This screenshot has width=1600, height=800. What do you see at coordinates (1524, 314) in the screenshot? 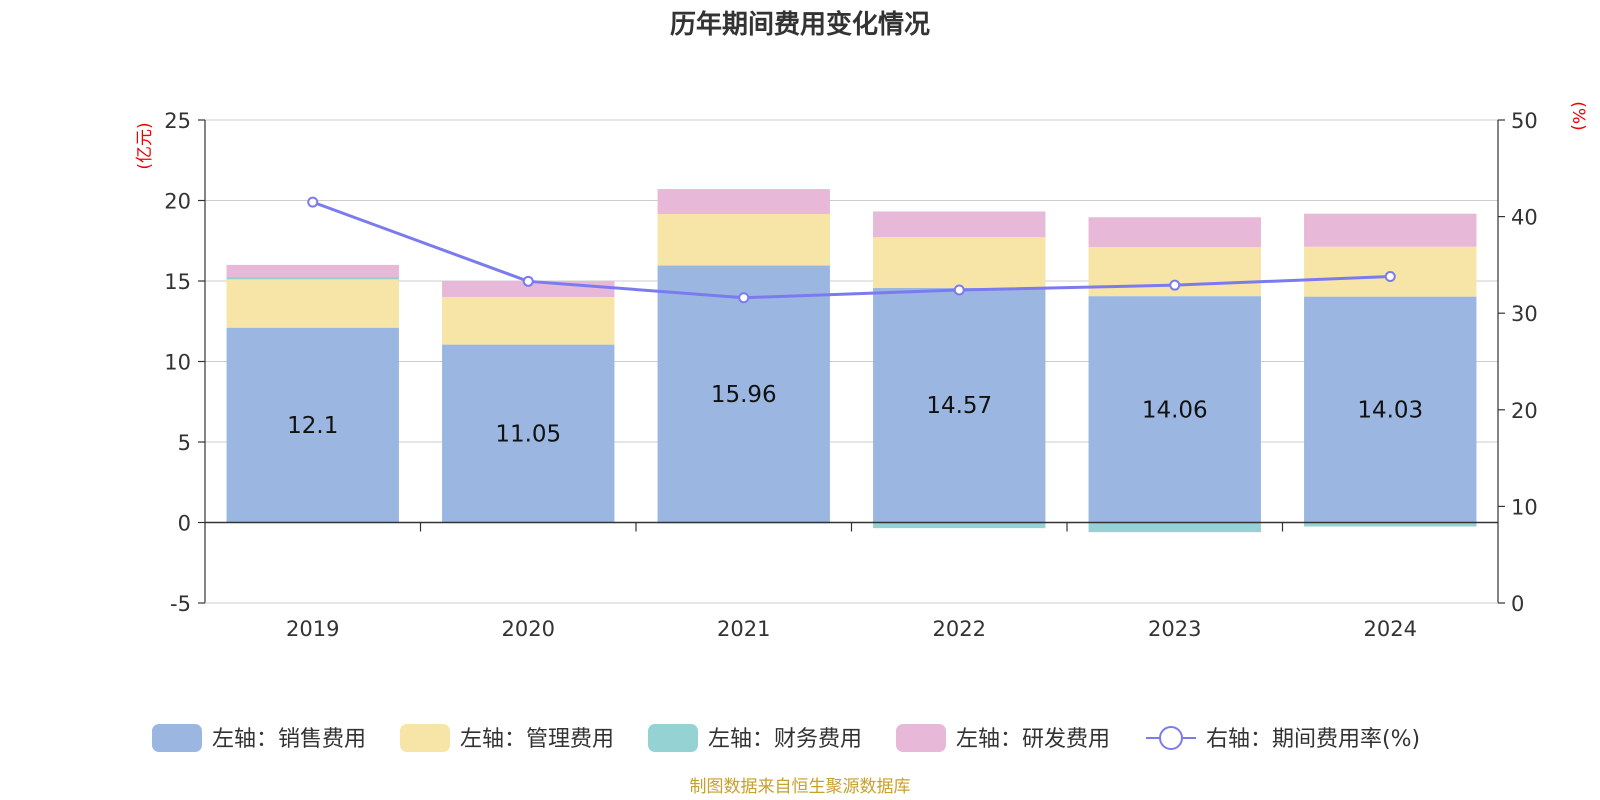
I see `right-axis-tick-label: 30` at bounding box center [1524, 314].